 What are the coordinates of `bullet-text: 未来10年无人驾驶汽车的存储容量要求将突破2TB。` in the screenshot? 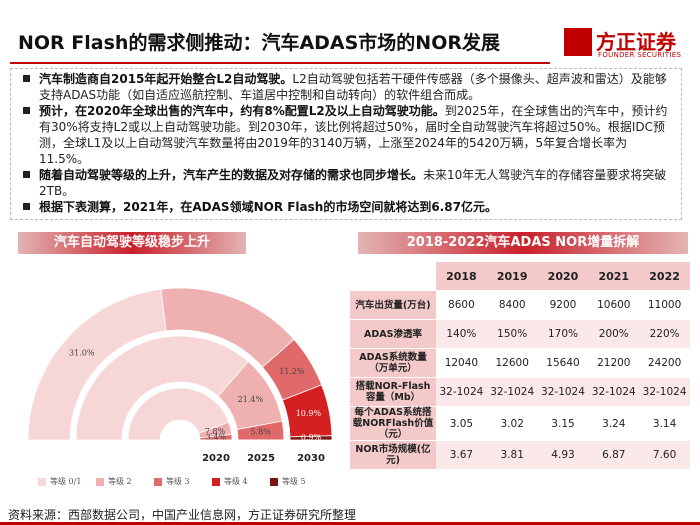 It's located at (353, 183).